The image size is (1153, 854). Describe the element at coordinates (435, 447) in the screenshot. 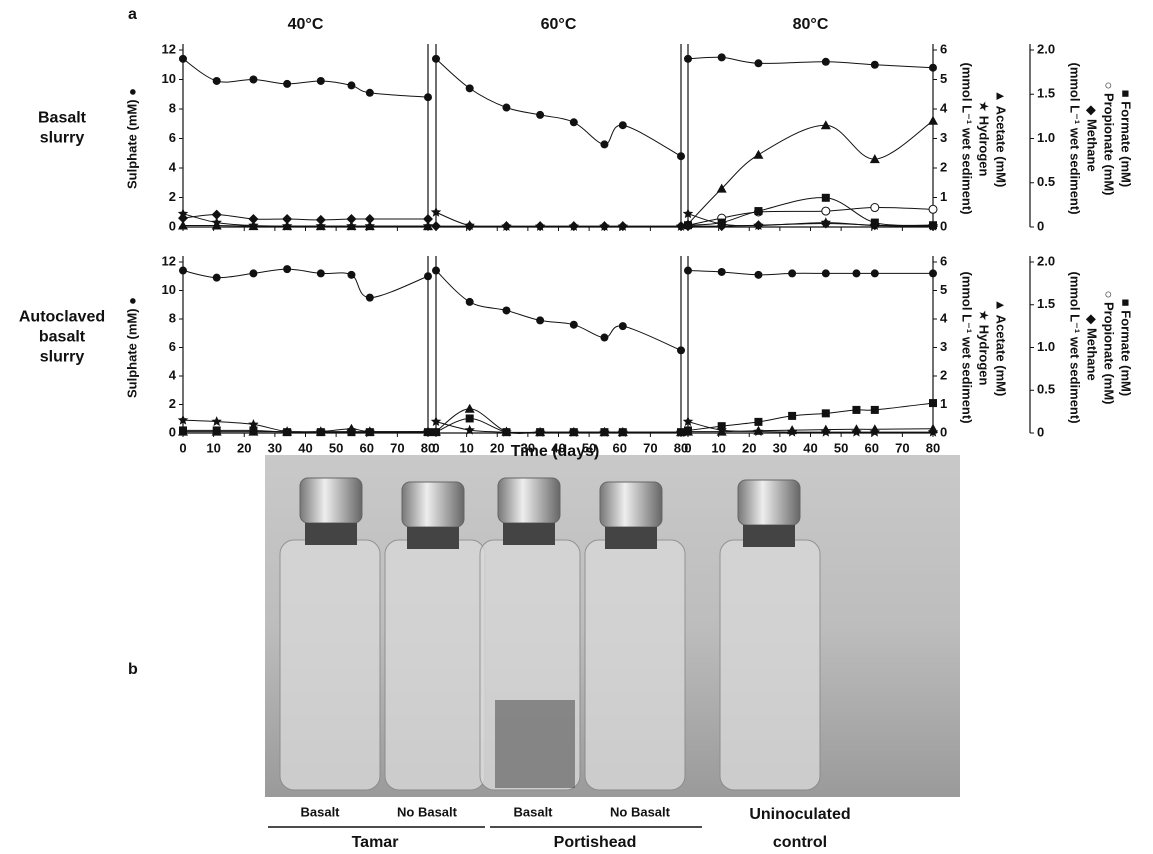

I see `x-tick-label: 0` at that location.